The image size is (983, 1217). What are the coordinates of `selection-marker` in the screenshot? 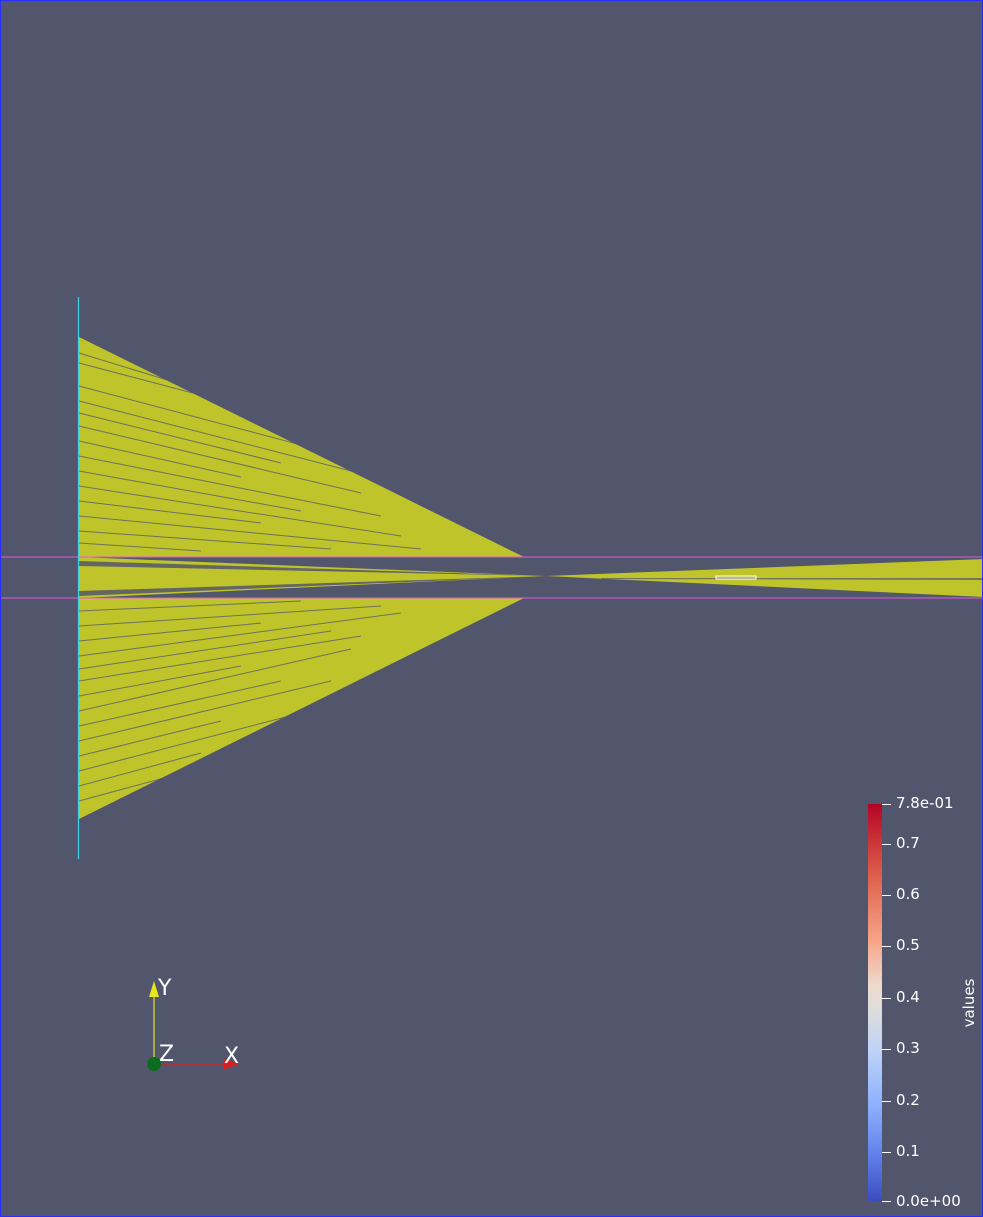 It's located at (736, 577).